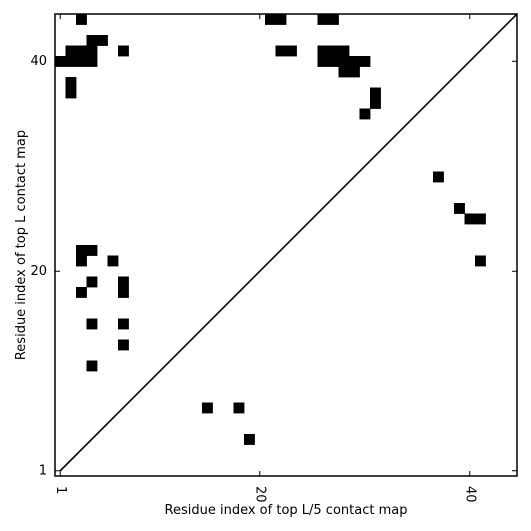  What do you see at coordinates (43, 470) in the screenshot?
I see `y-tick-label-0: 1` at bounding box center [43, 470].